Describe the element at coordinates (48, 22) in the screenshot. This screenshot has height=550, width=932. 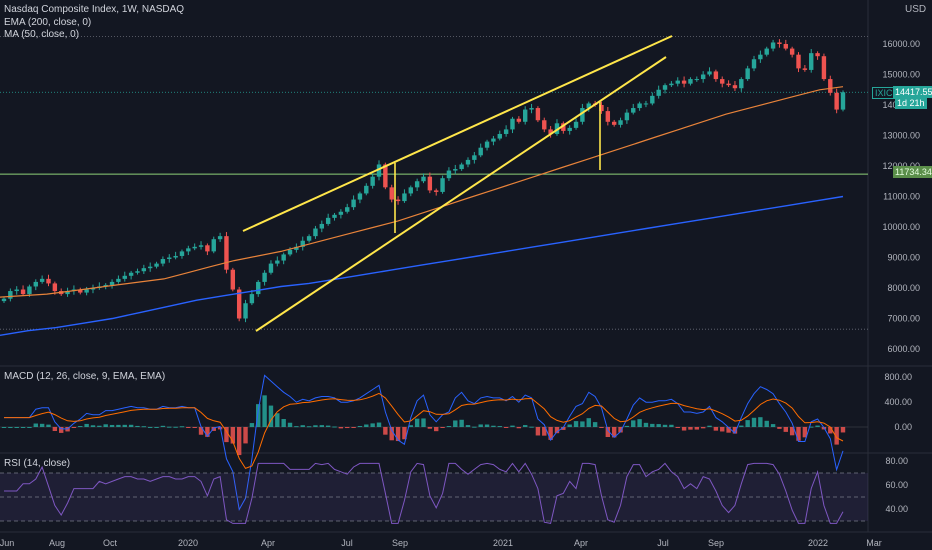
I see `ema-legend: EMA (200, close, 0)` at that location.